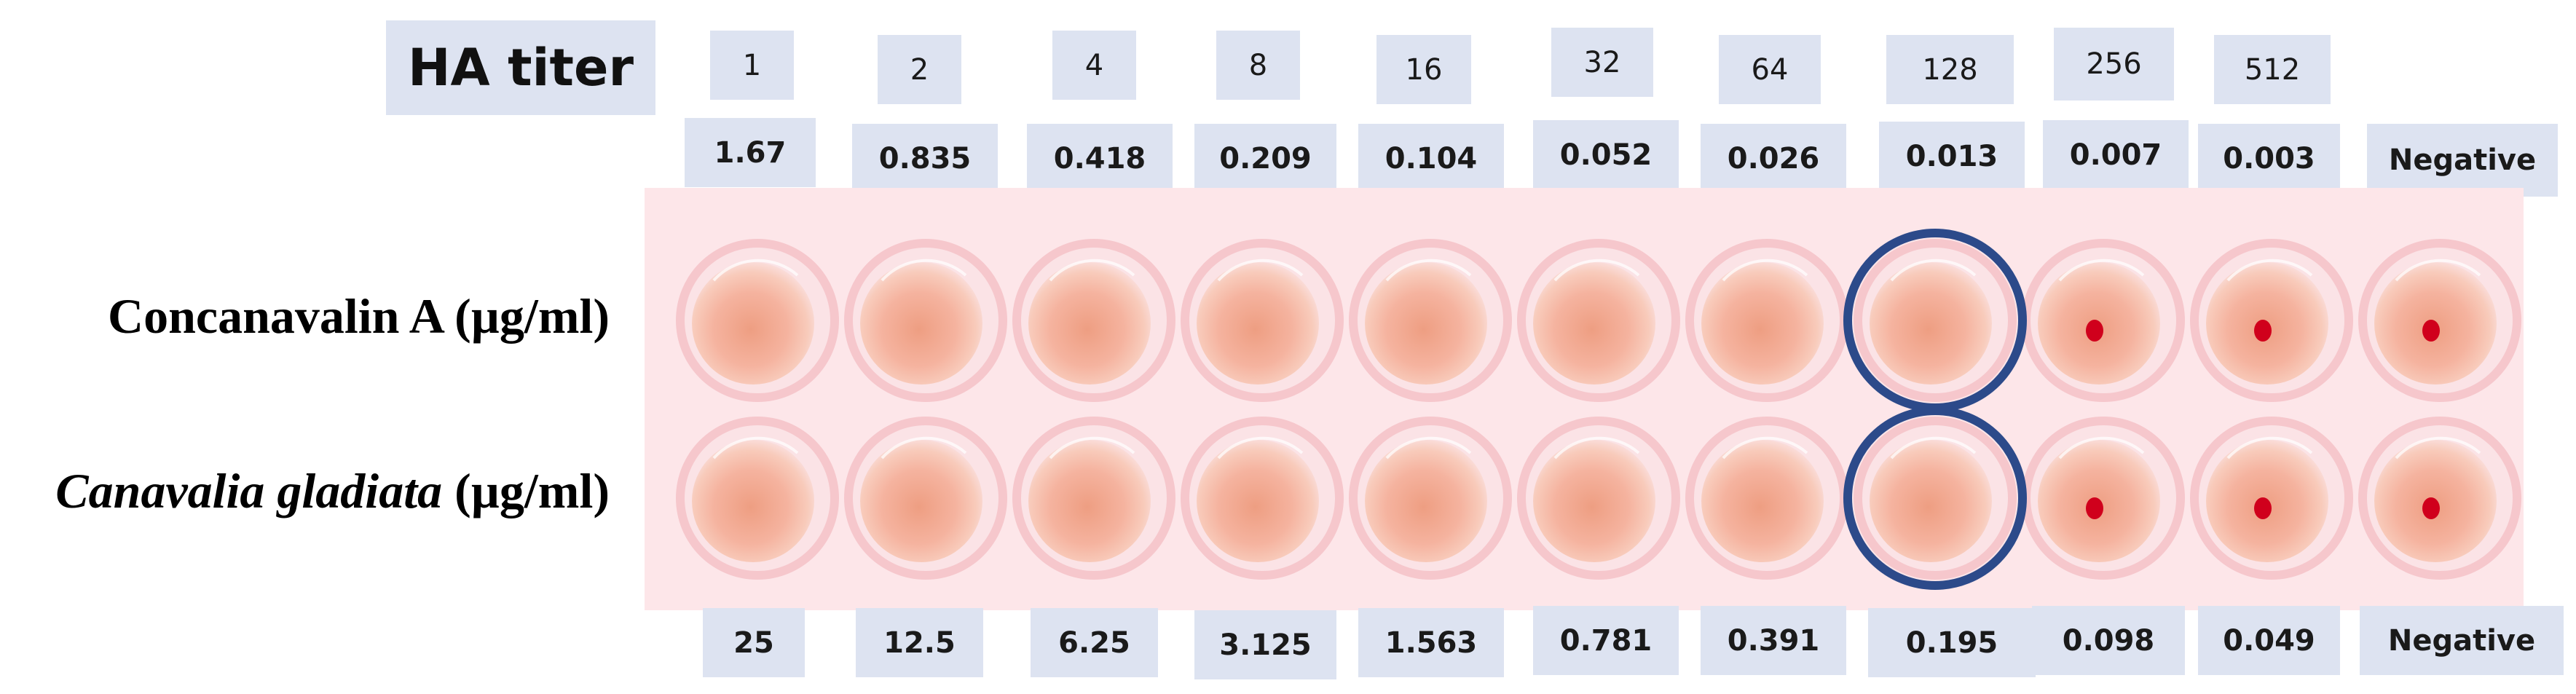 The image size is (2576, 694). Describe the element at coordinates (1952, 156) in the screenshot. I see `top-concentration: 0.013` at that location.